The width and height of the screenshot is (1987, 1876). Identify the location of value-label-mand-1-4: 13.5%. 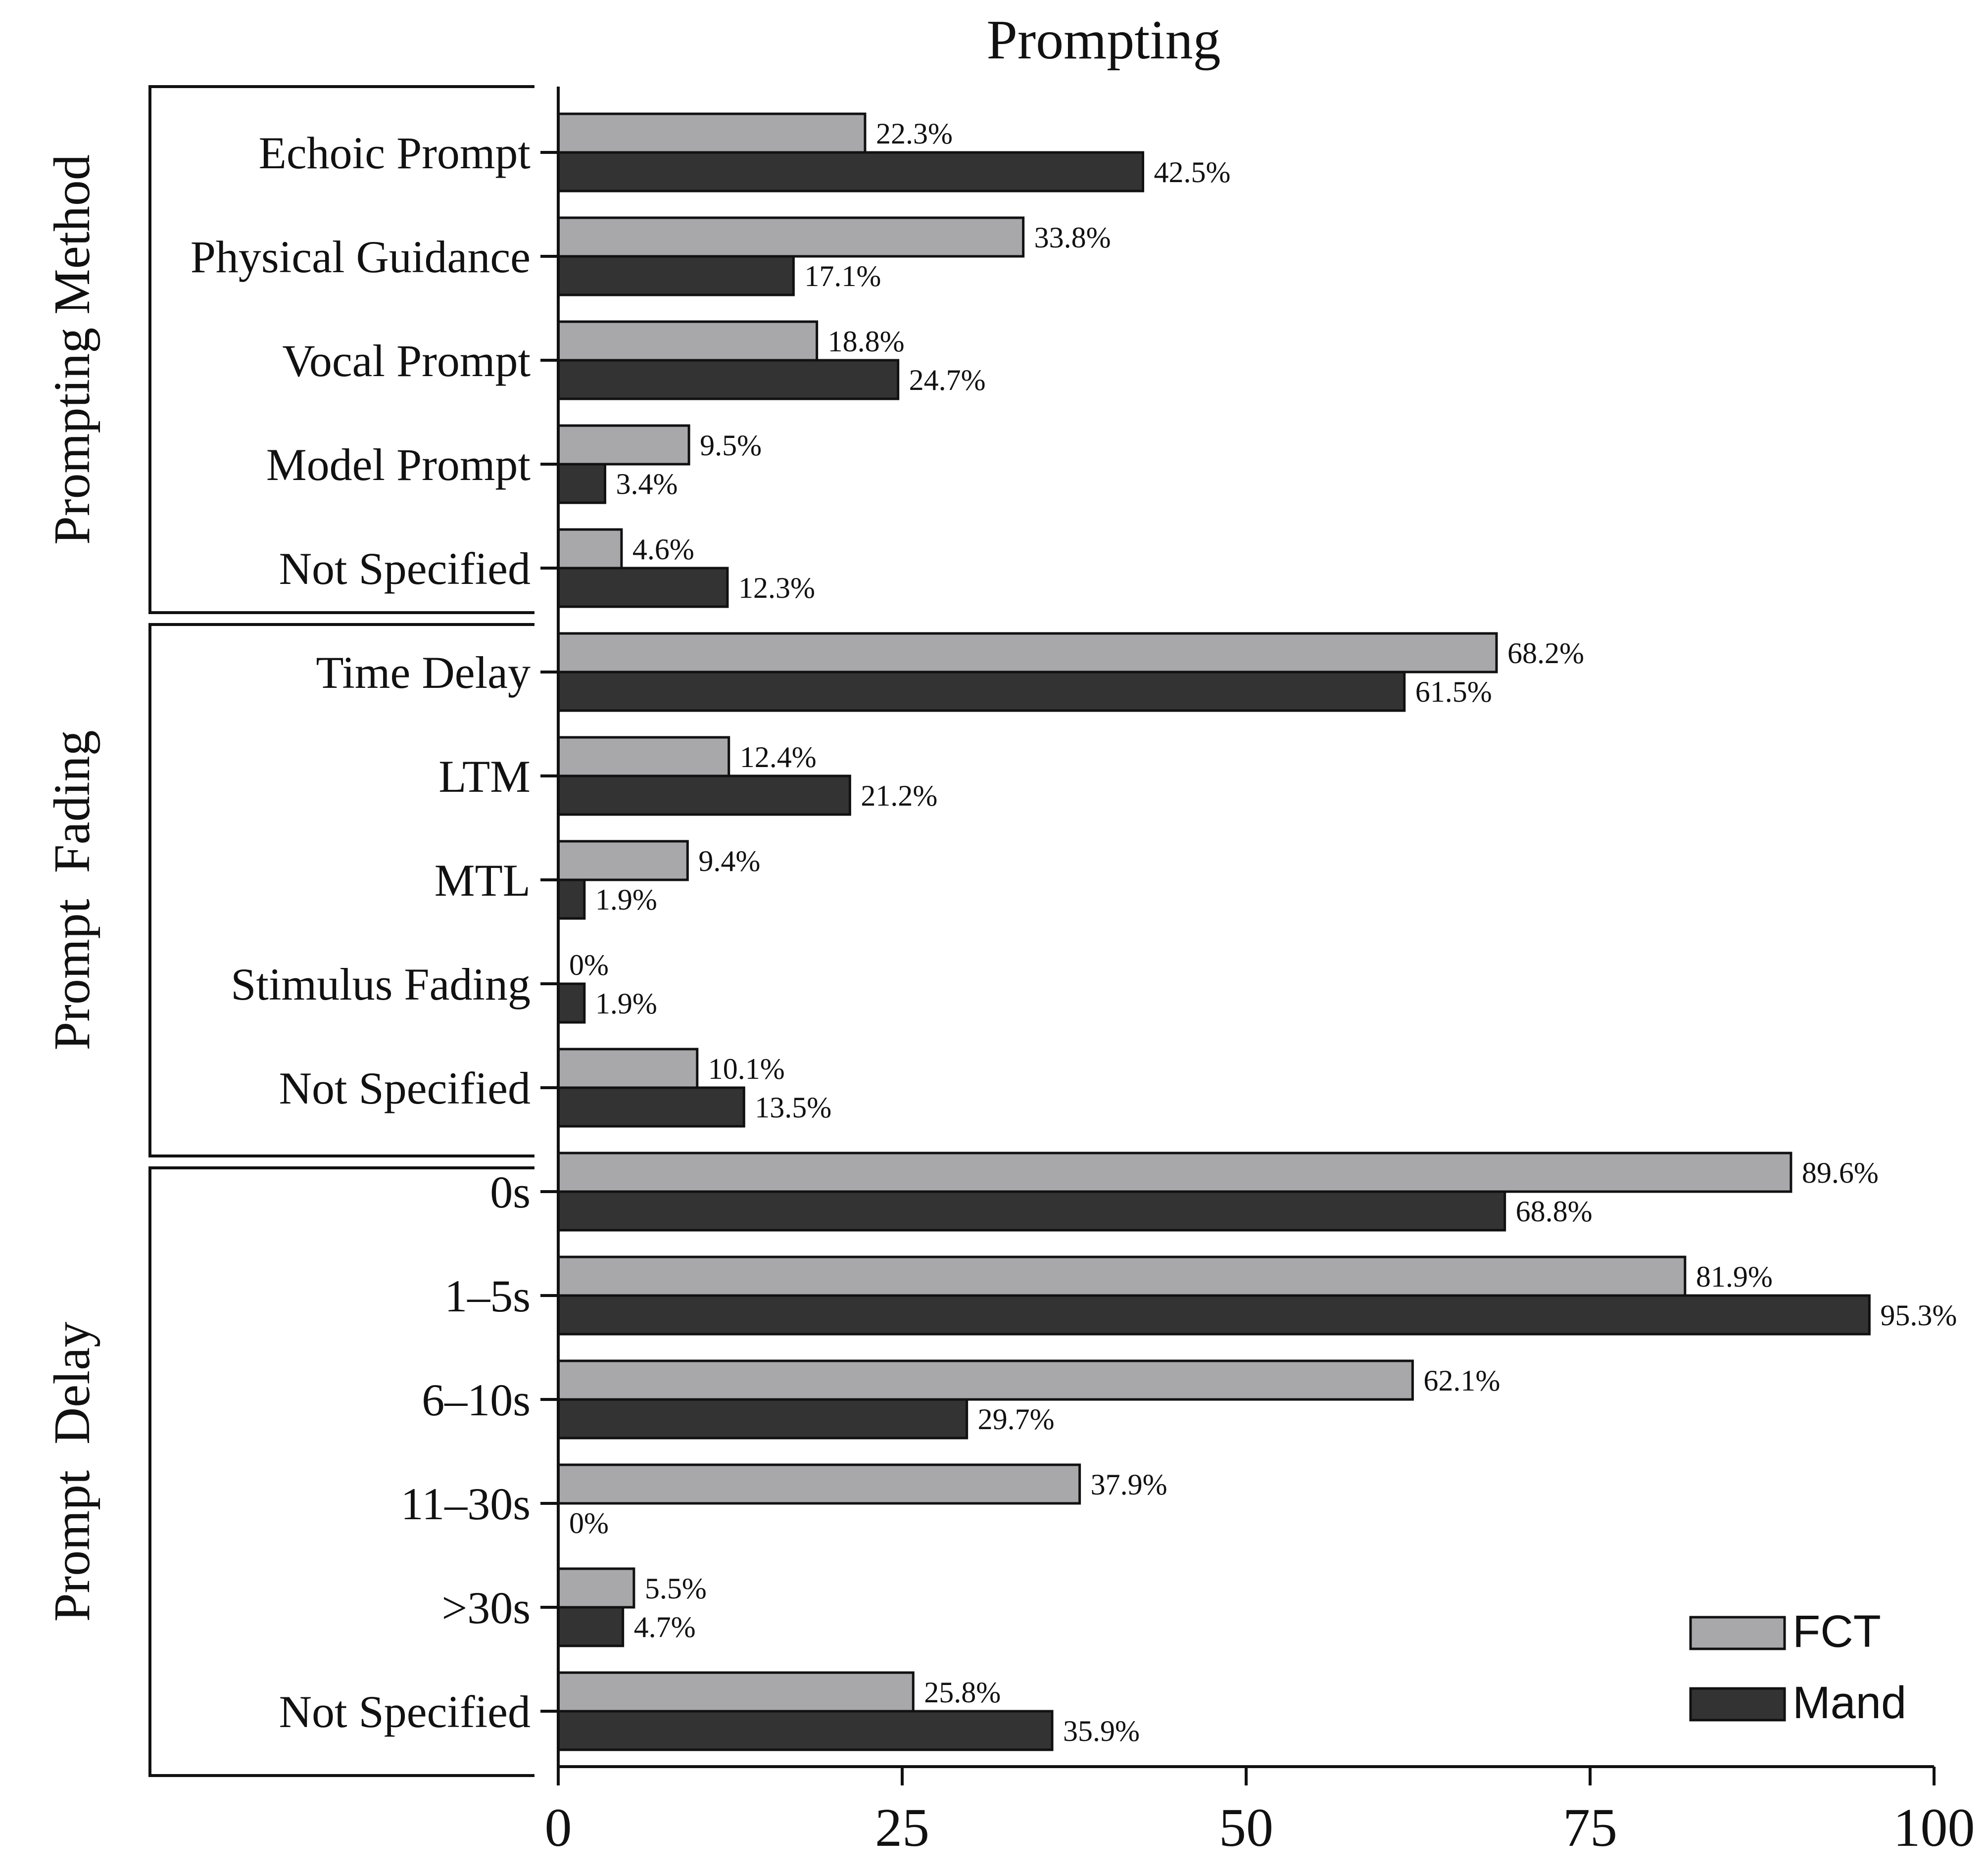
(793, 1107).